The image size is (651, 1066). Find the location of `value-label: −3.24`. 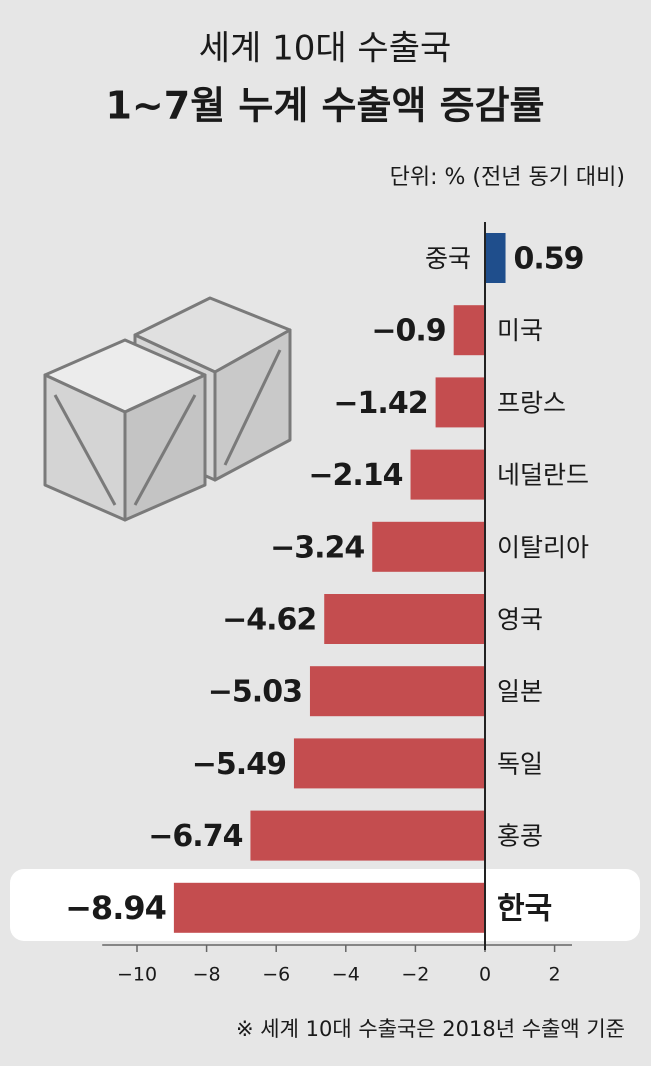

value-label: −3.24 is located at coordinates (317, 547).